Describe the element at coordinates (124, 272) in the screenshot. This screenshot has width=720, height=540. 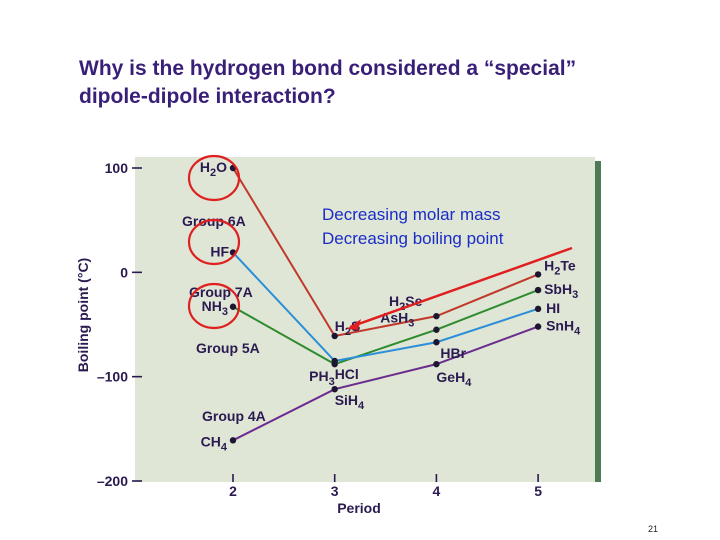
I see `y-tick-label: 0` at that location.